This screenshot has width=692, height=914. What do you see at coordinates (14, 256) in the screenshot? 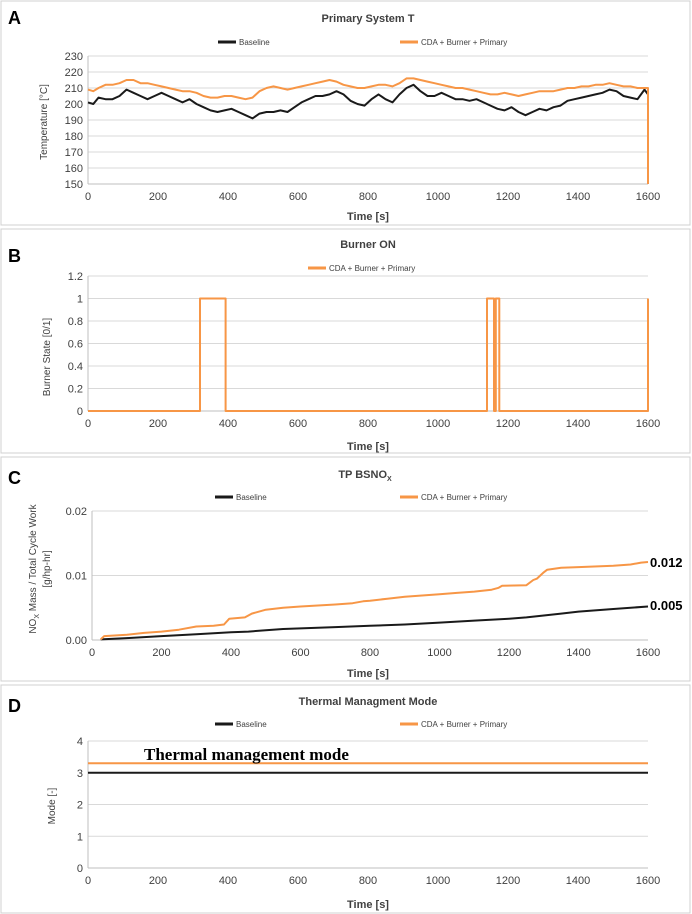
I see `panel-b-label: B` at bounding box center [14, 256].